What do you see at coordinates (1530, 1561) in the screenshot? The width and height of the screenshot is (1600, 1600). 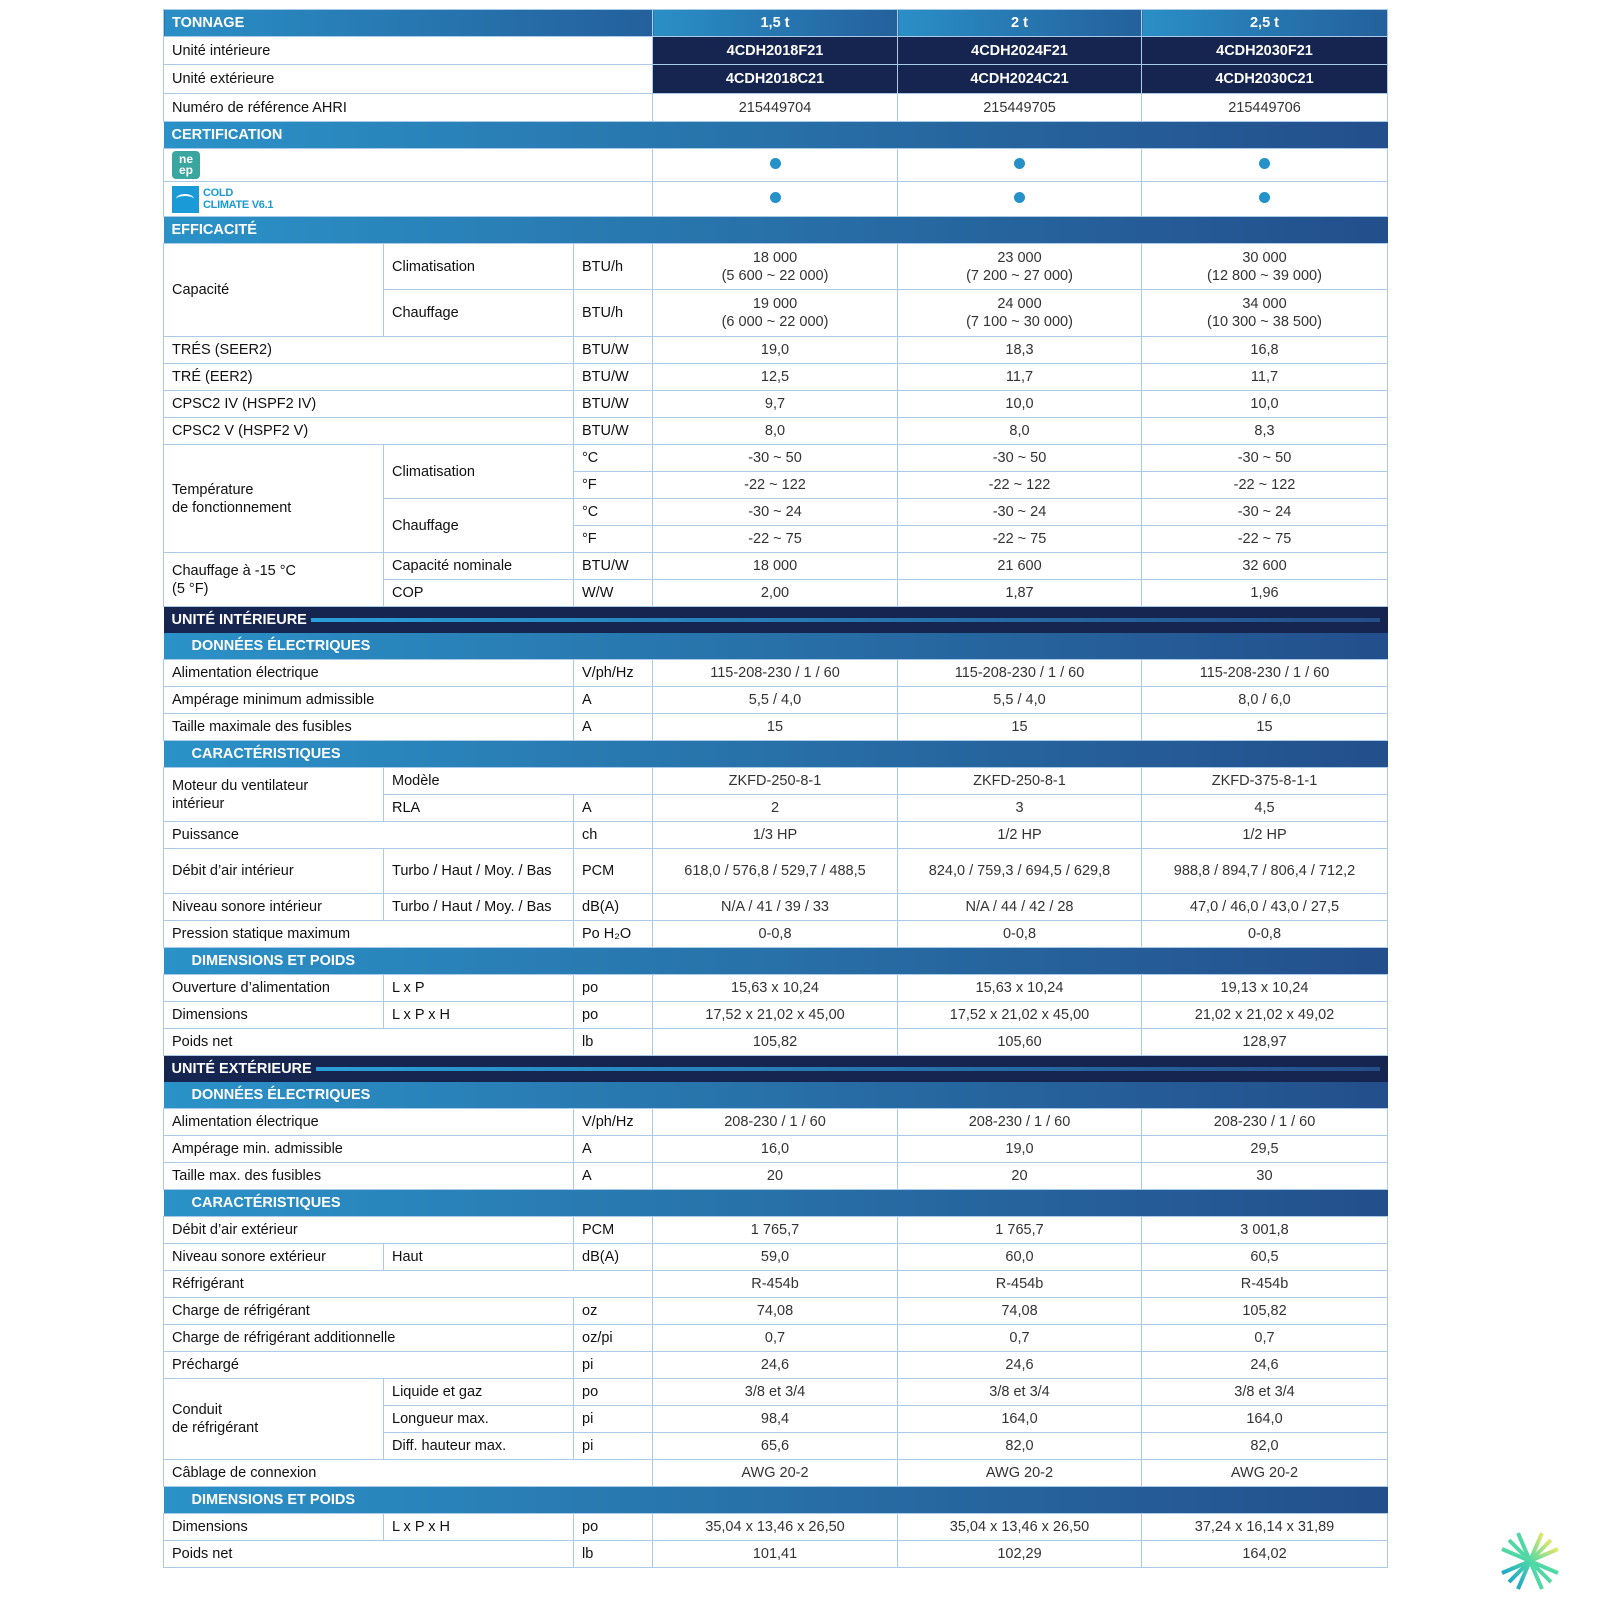 I see `brand-snowflake-logo` at bounding box center [1530, 1561].